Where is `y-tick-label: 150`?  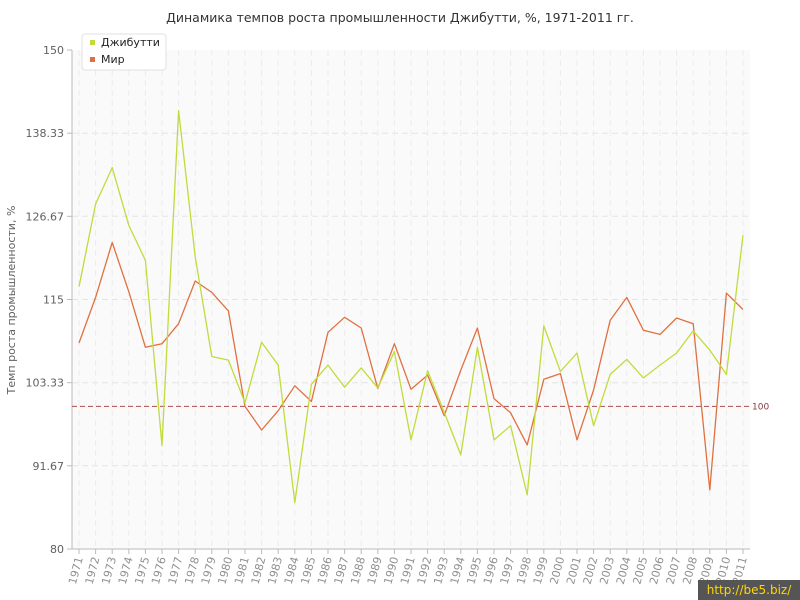
y-tick-label: 150 is located at coordinates (53, 50).